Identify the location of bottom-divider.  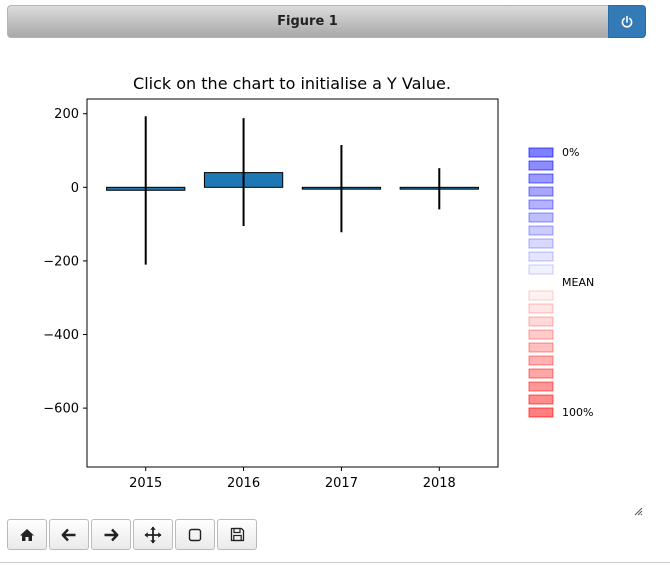
(335, 562).